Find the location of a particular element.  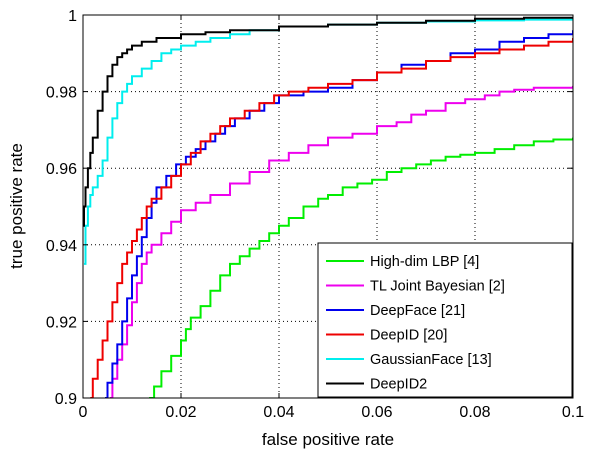

legend-label: TL Joint Bayesian [2] is located at coordinates (437, 287).